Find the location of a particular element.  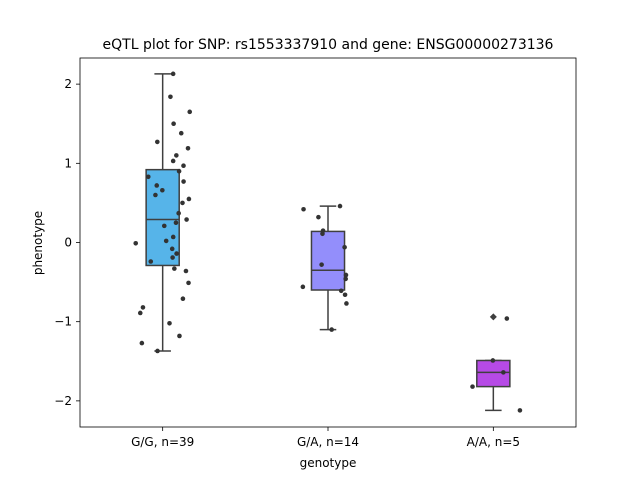

y-axis: −2 −1 0 1 2 is located at coordinates (67, 242).